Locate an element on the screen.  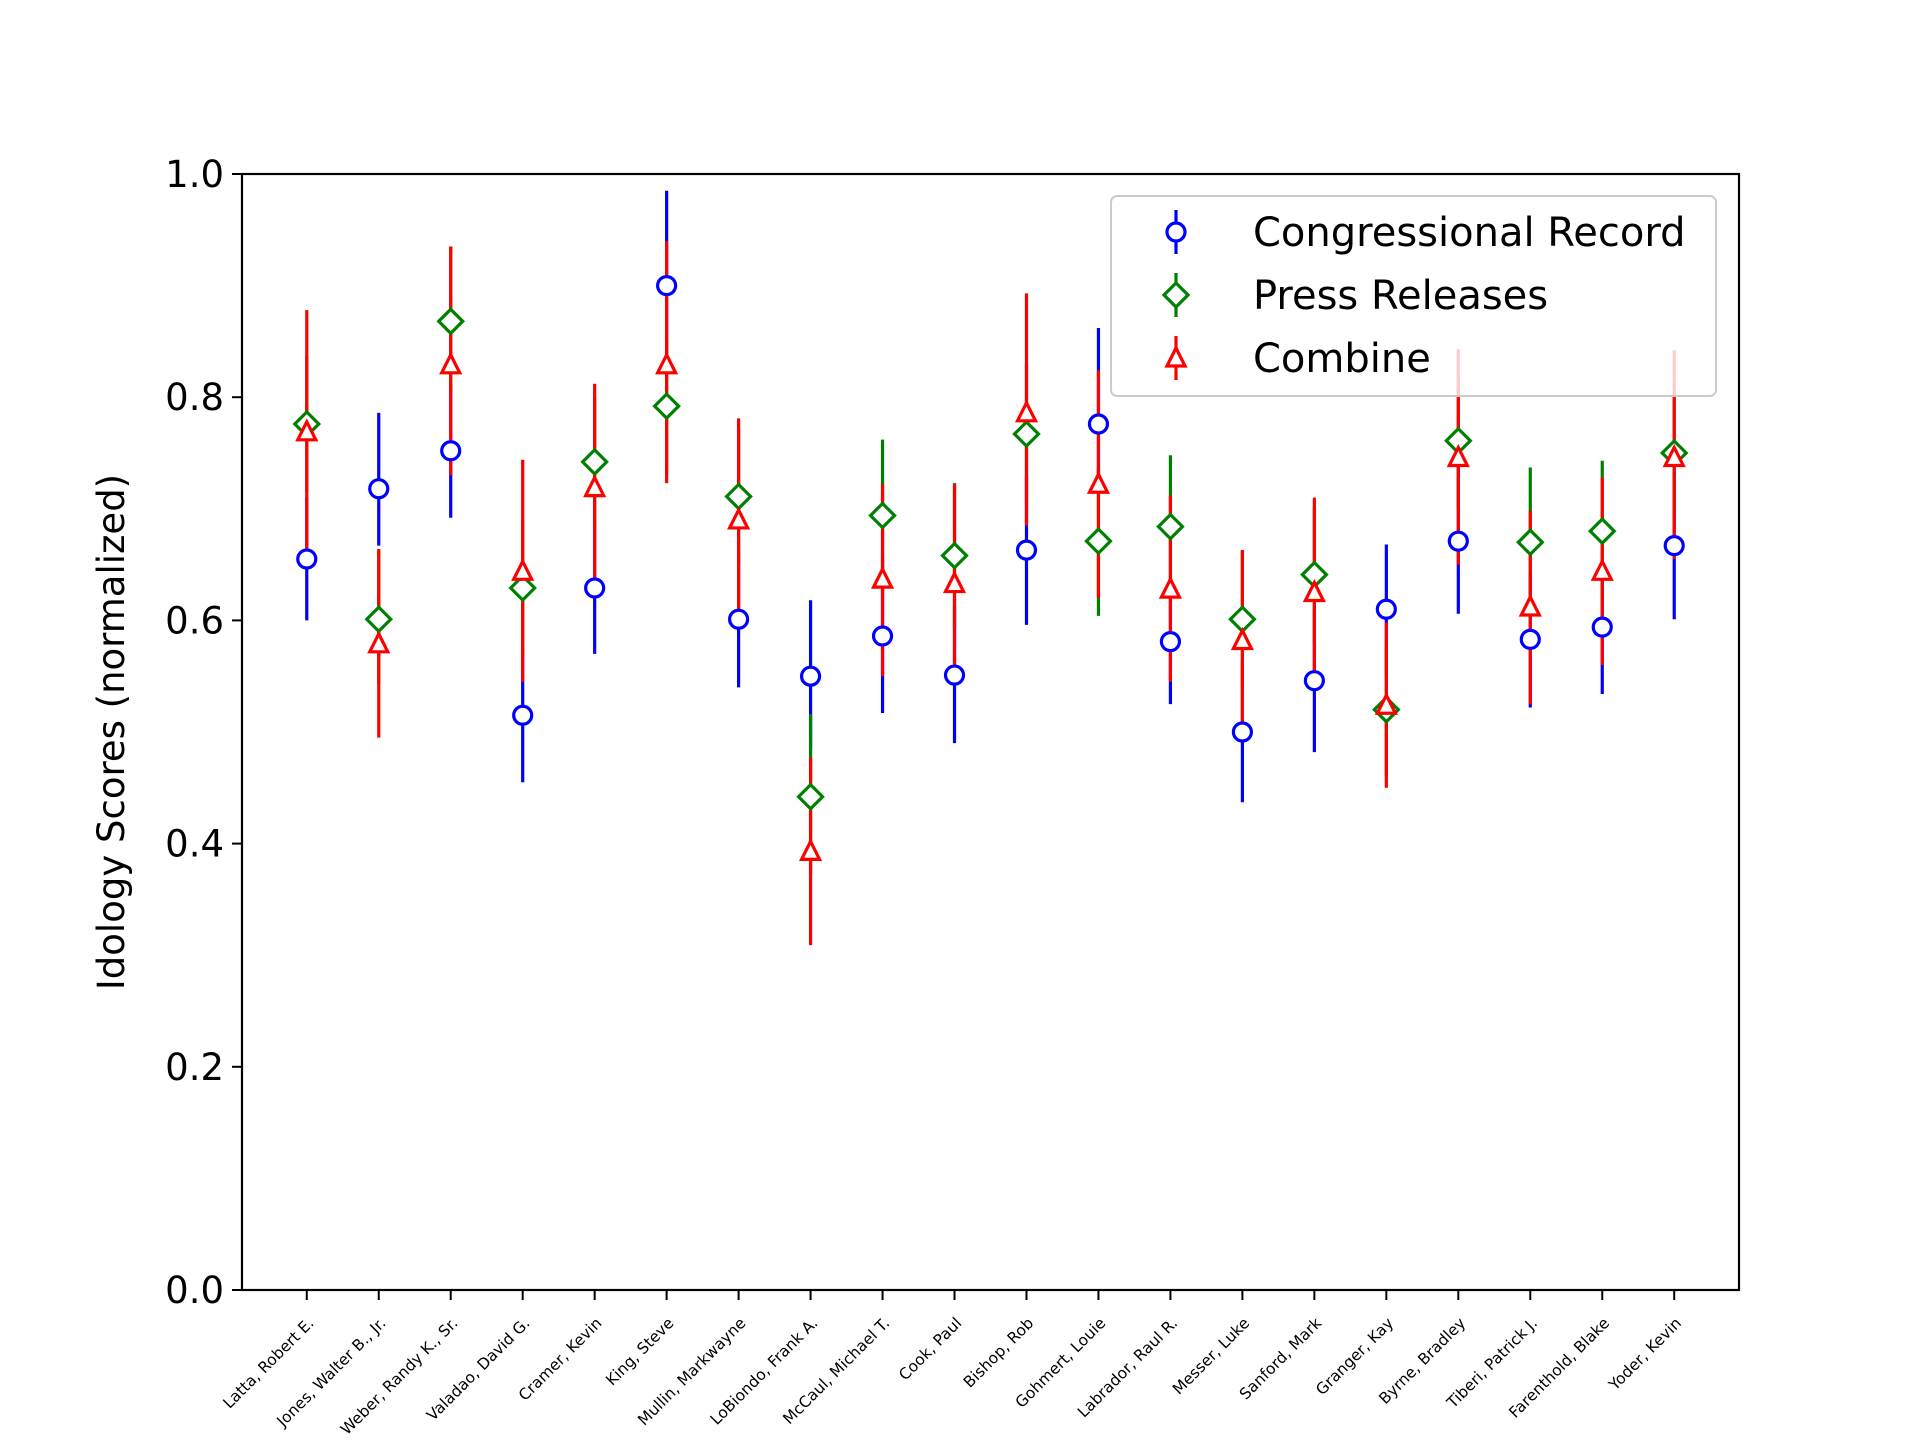
y-tick-label: 0.6 is located at coordinates (194, 620).